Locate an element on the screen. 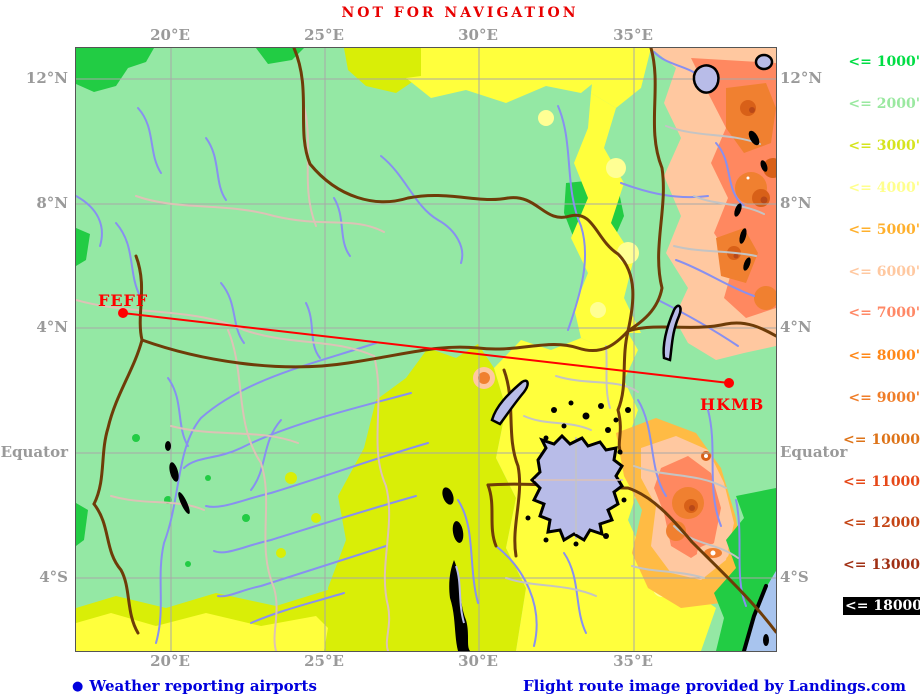 This screenshot has width=920, height=700. lon-label-bottom-30e: 30°E is located at coordinates (478, 661).